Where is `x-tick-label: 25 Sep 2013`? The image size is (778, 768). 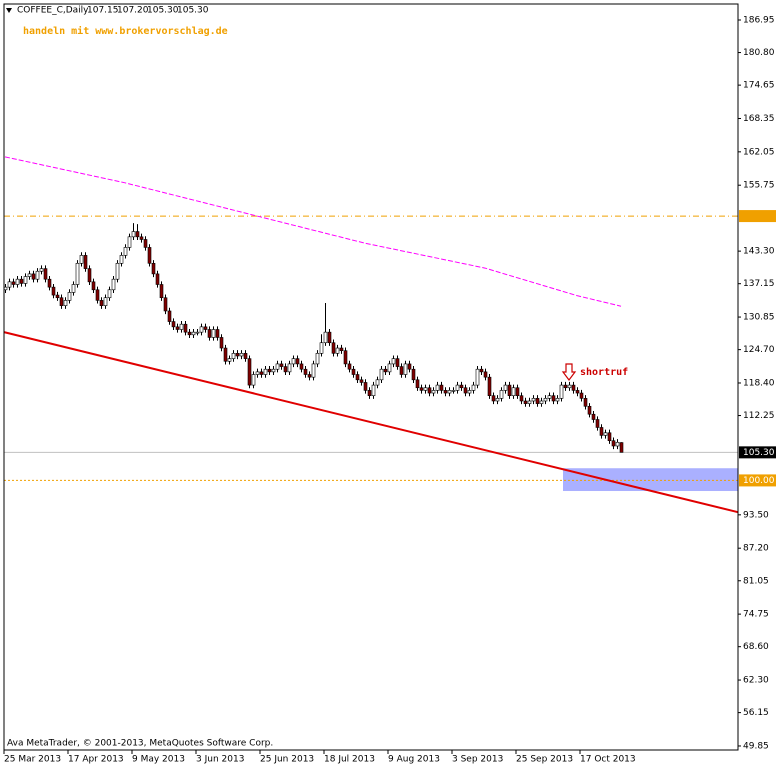 x-tick-label: 25 Sep 2013 is located at coordinates (544, 760).